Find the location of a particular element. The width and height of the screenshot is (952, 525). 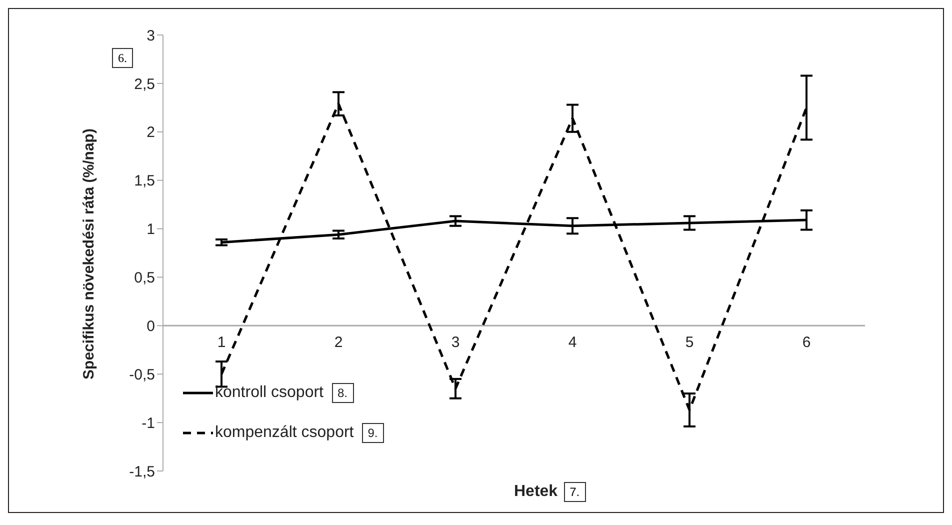

y-tick-label: 0 is located at coordinates (150, 326).